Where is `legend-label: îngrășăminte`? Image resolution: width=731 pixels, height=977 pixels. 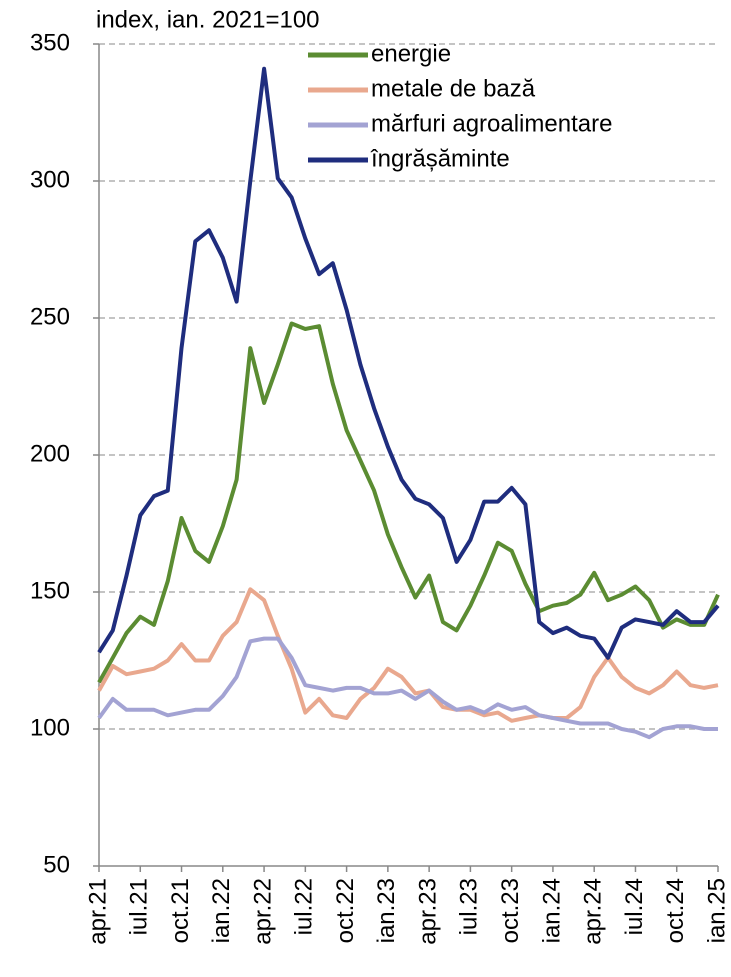 legend-label: îngrășăminte is located at coordinates (440, 158).